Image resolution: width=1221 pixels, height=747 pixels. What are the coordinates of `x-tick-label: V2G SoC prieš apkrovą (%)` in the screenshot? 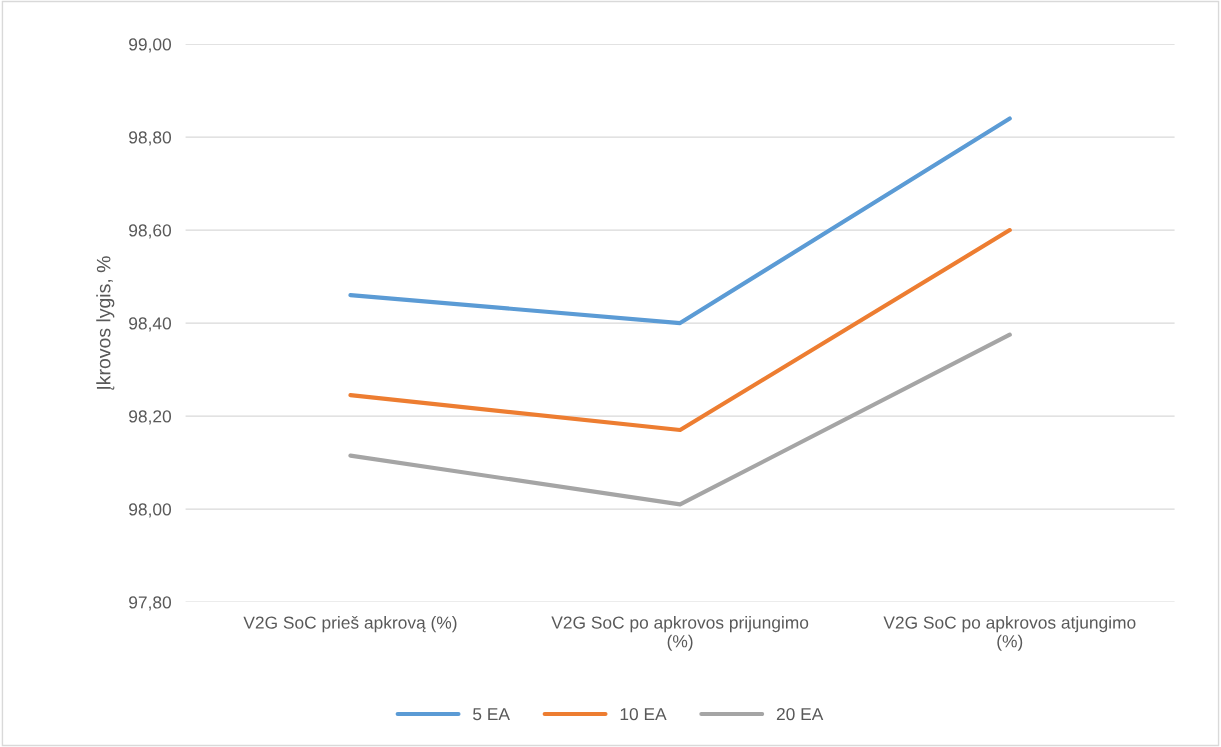 It's located at (350, 624).